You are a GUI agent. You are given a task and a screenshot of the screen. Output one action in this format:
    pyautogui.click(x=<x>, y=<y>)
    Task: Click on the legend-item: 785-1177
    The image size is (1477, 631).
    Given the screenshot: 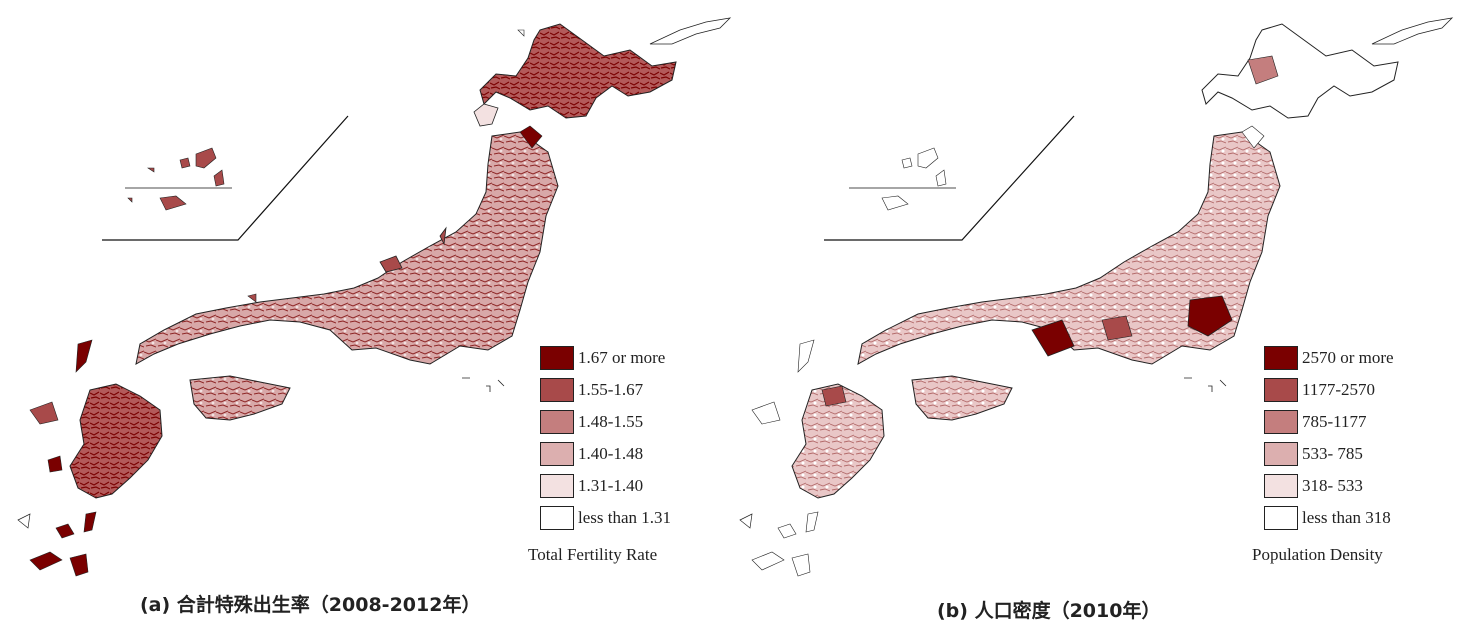 What is the action you would take?
    pyautogui.click(x=1315, y=422)
    